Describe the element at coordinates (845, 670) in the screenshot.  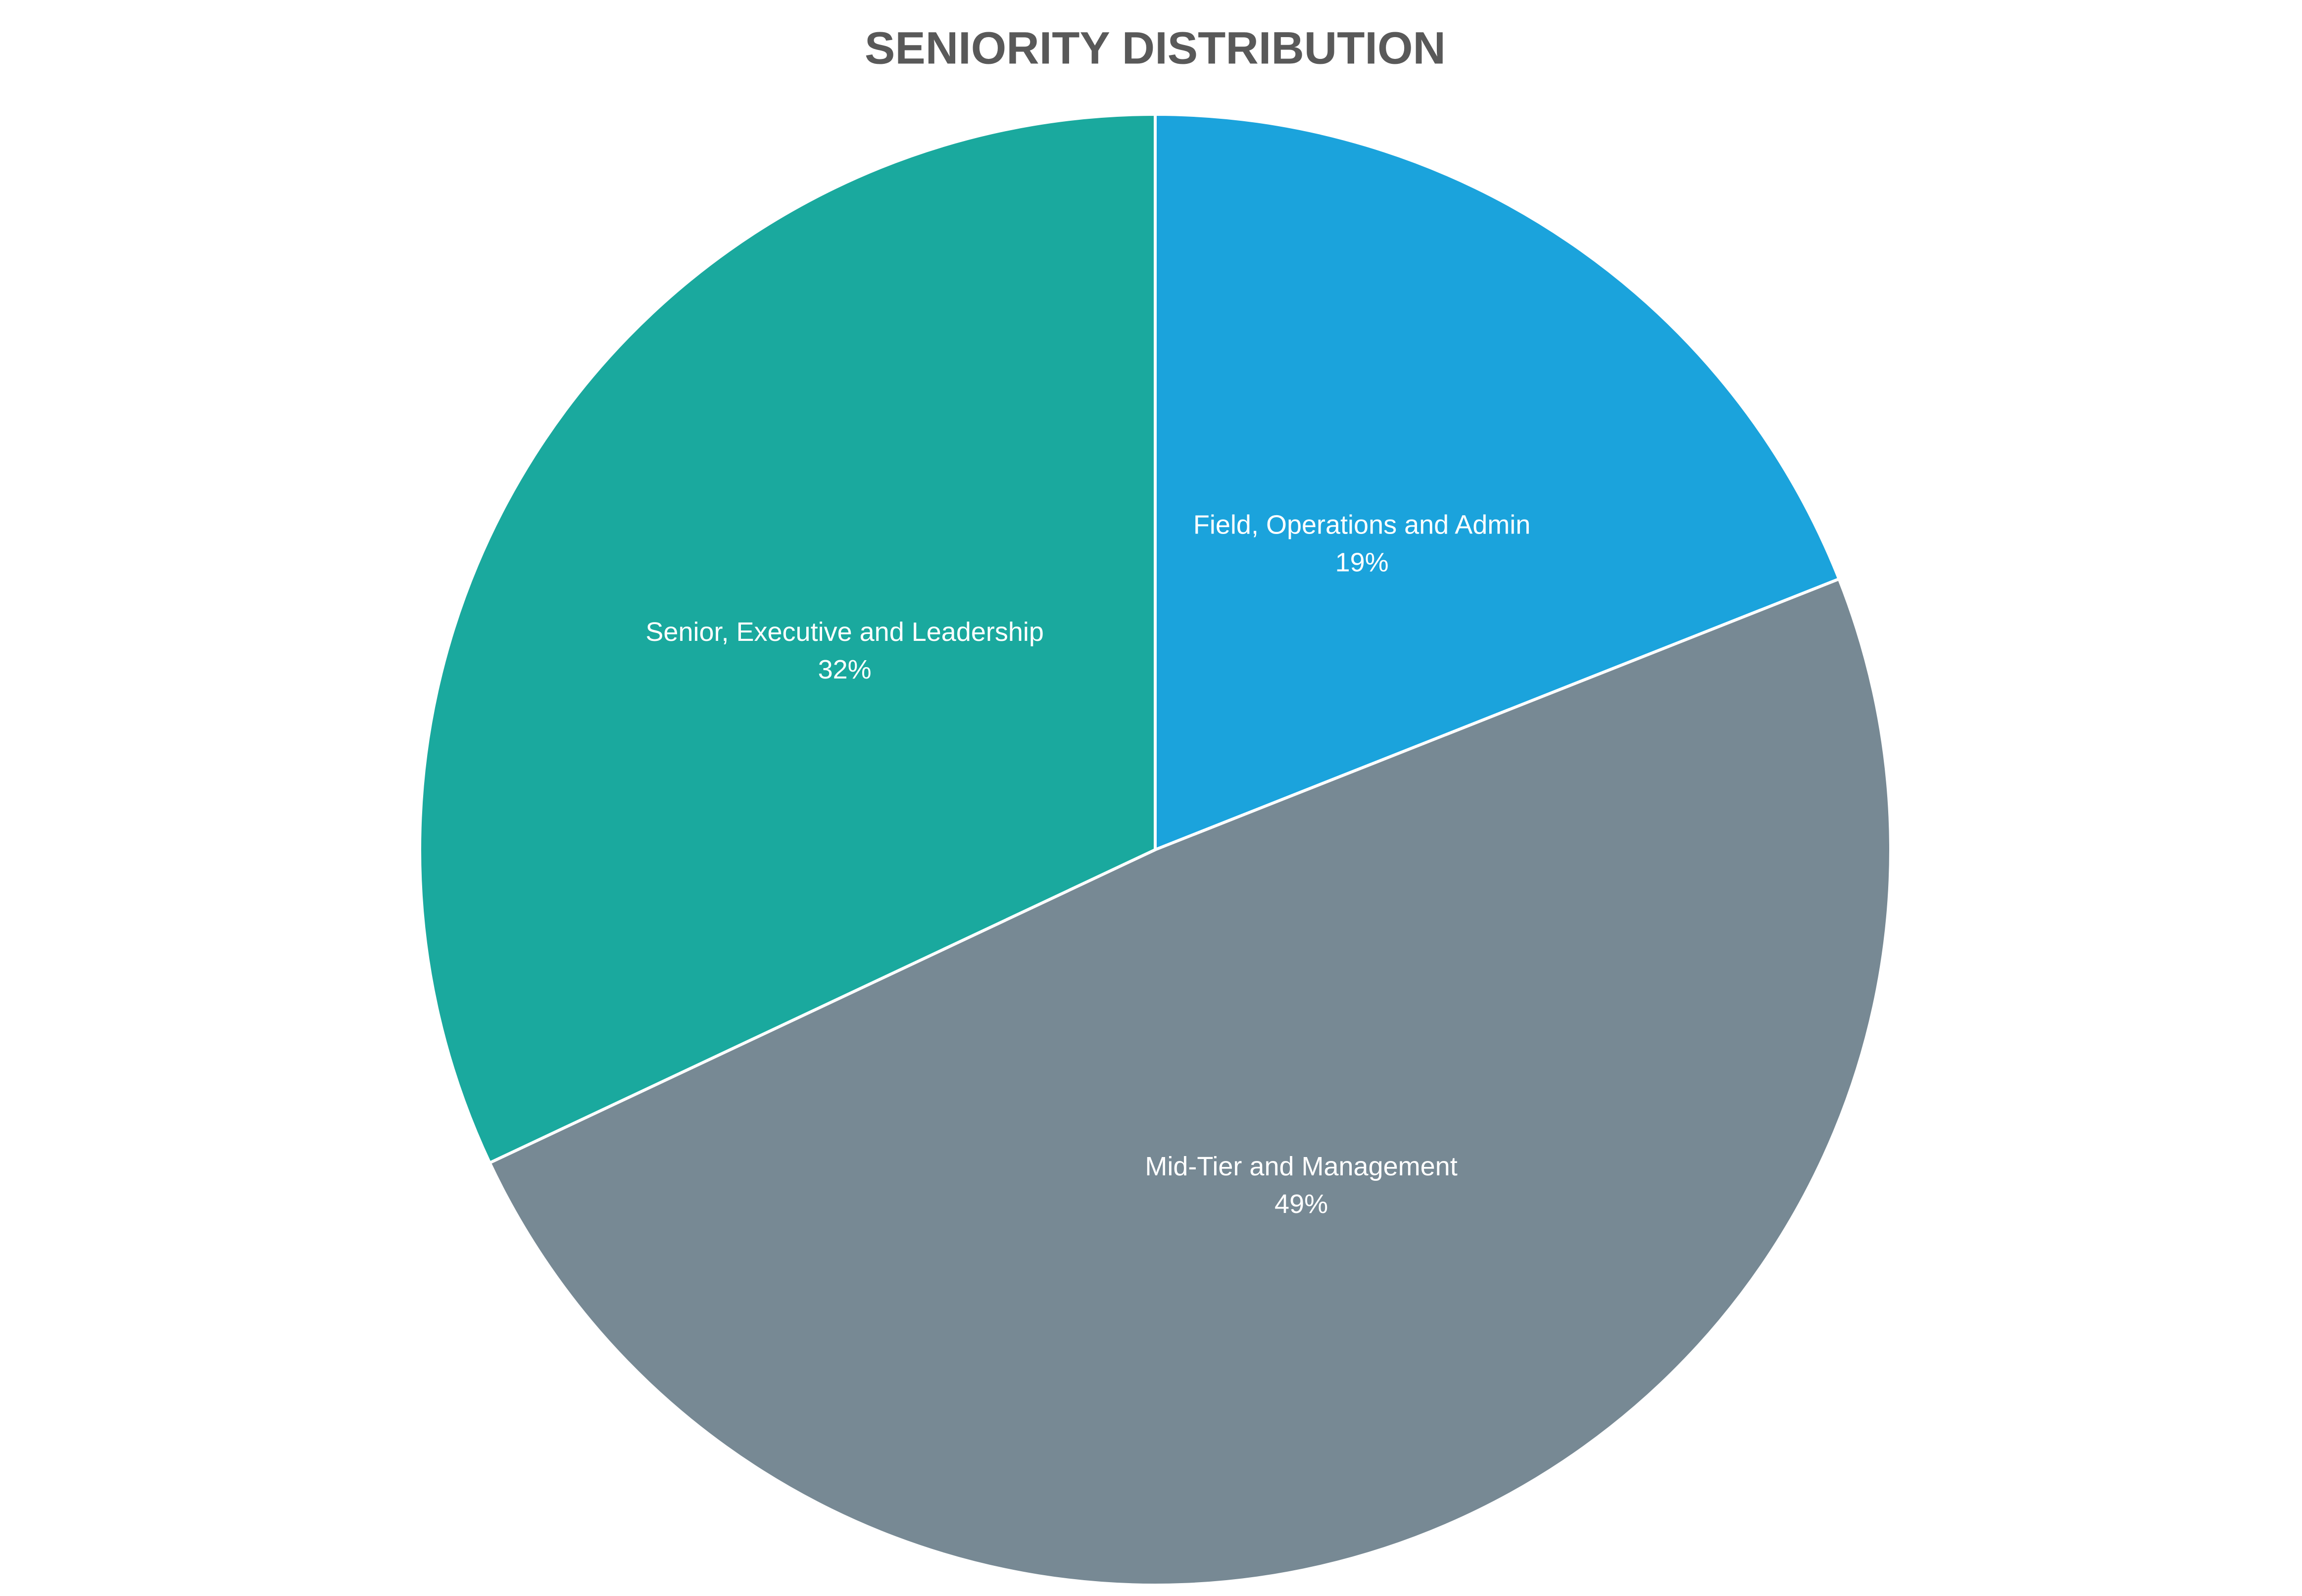
I see `slice-value-label: 32%` at that location.